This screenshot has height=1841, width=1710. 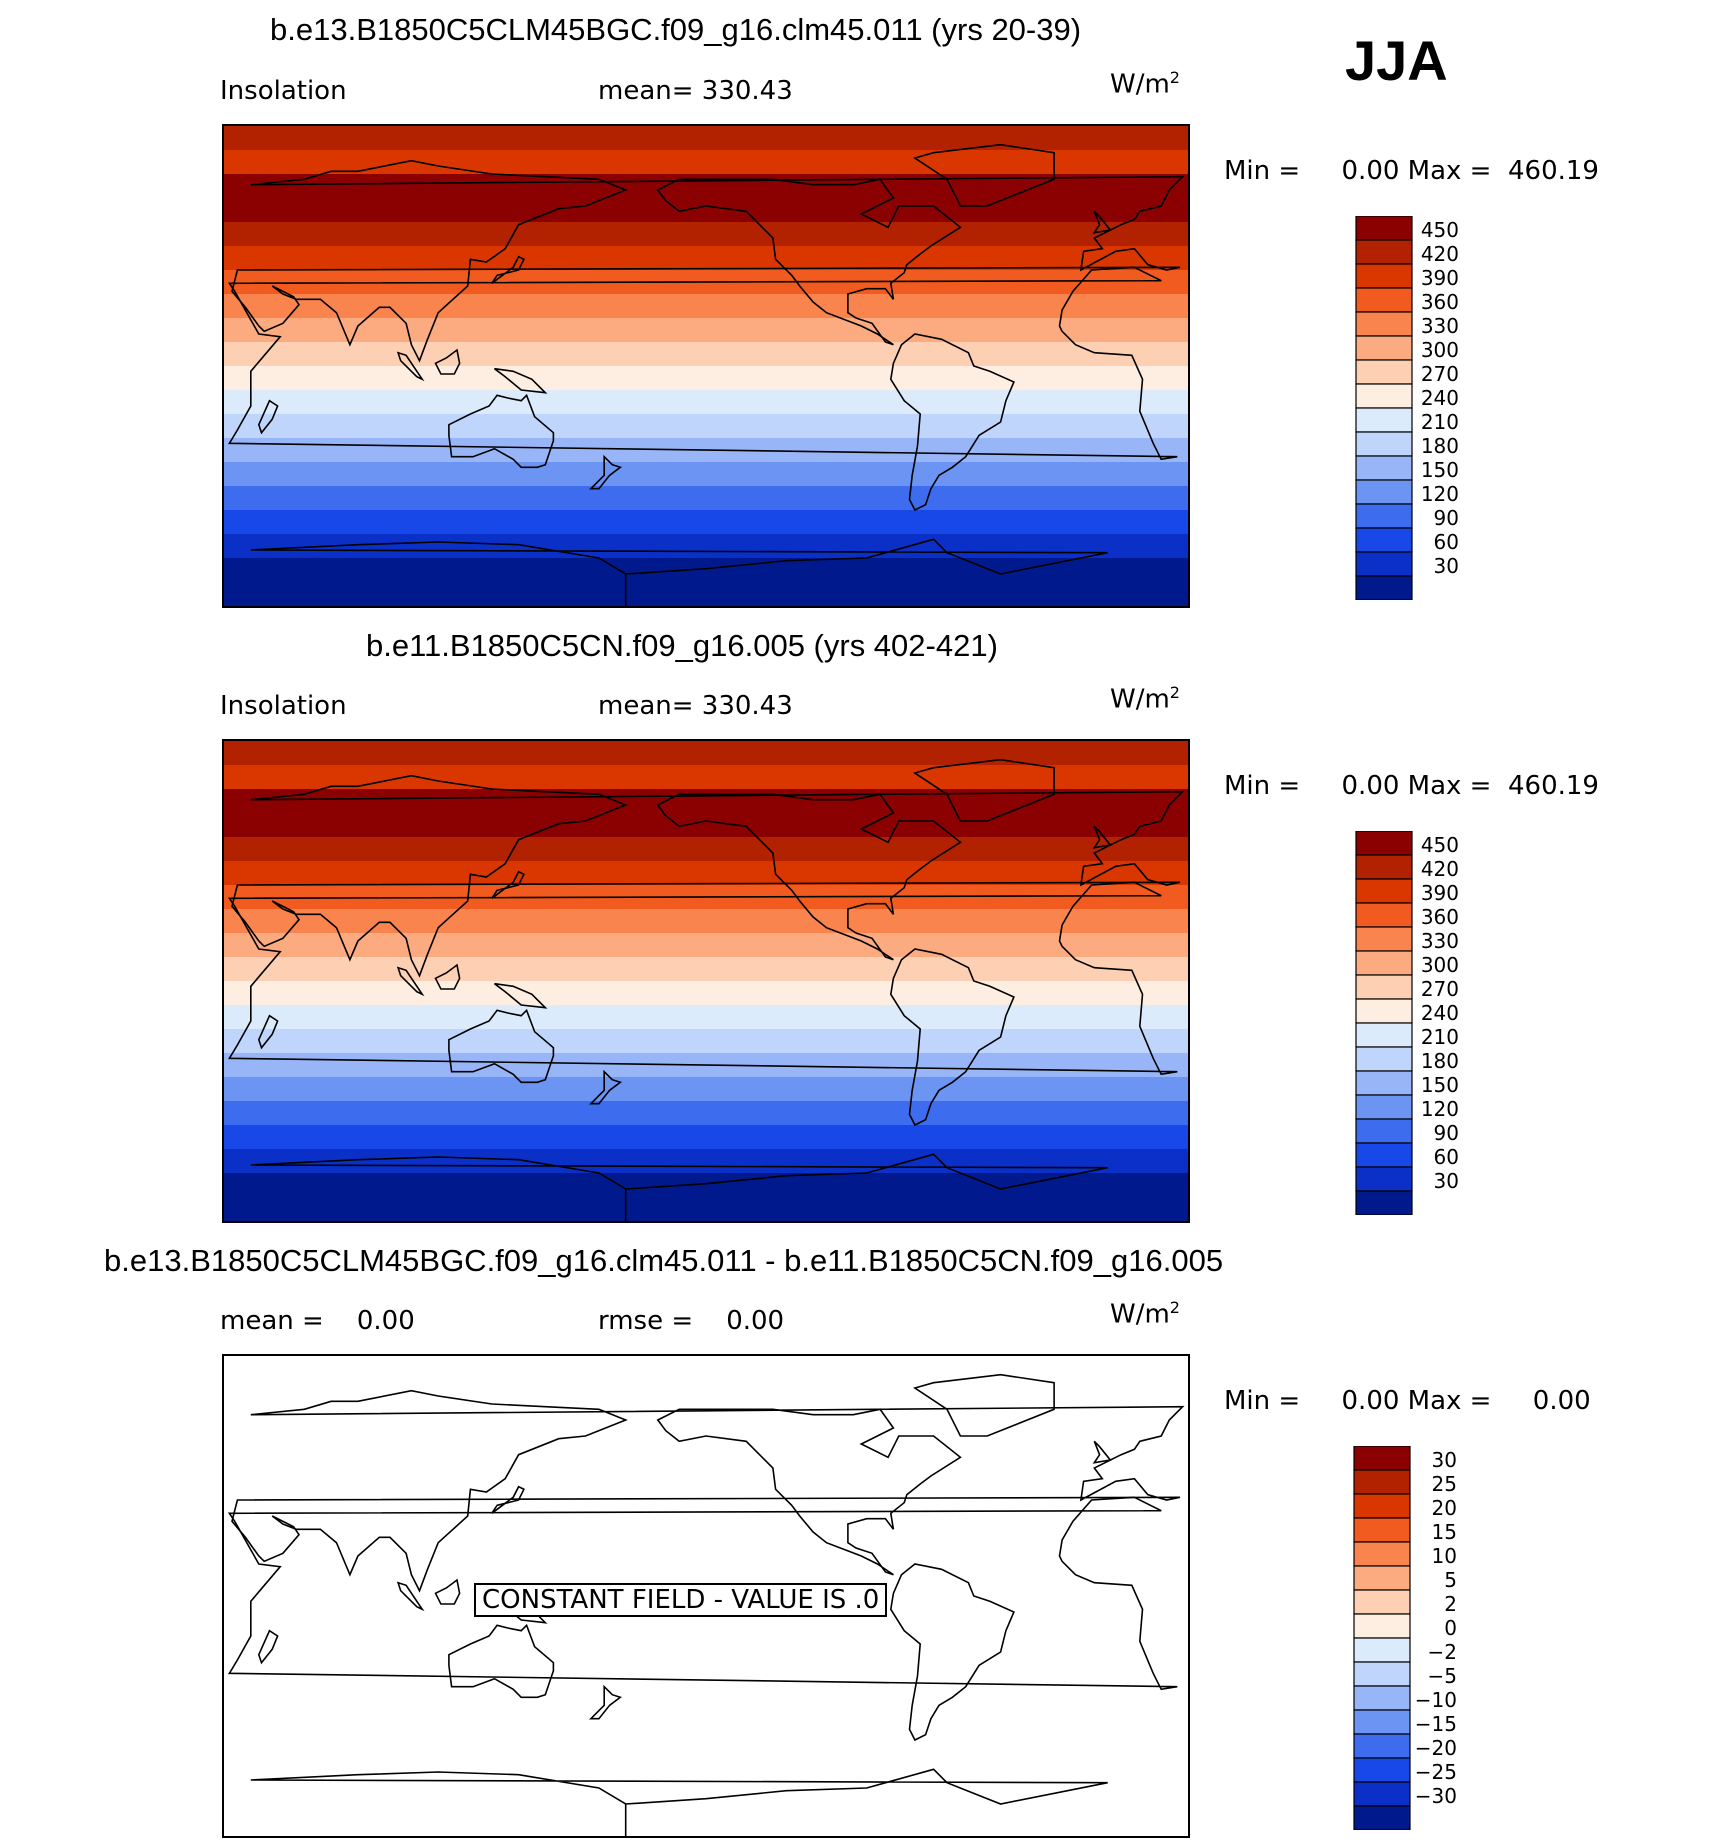 I want to click on colorbar-tick-label: −2, so click(x=1442, y=1652).